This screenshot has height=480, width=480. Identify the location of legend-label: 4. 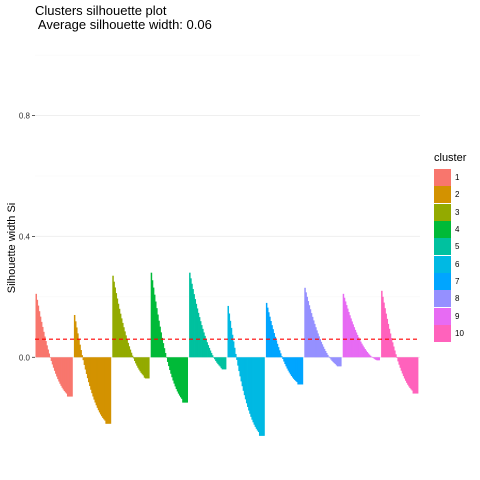
(457, 230).